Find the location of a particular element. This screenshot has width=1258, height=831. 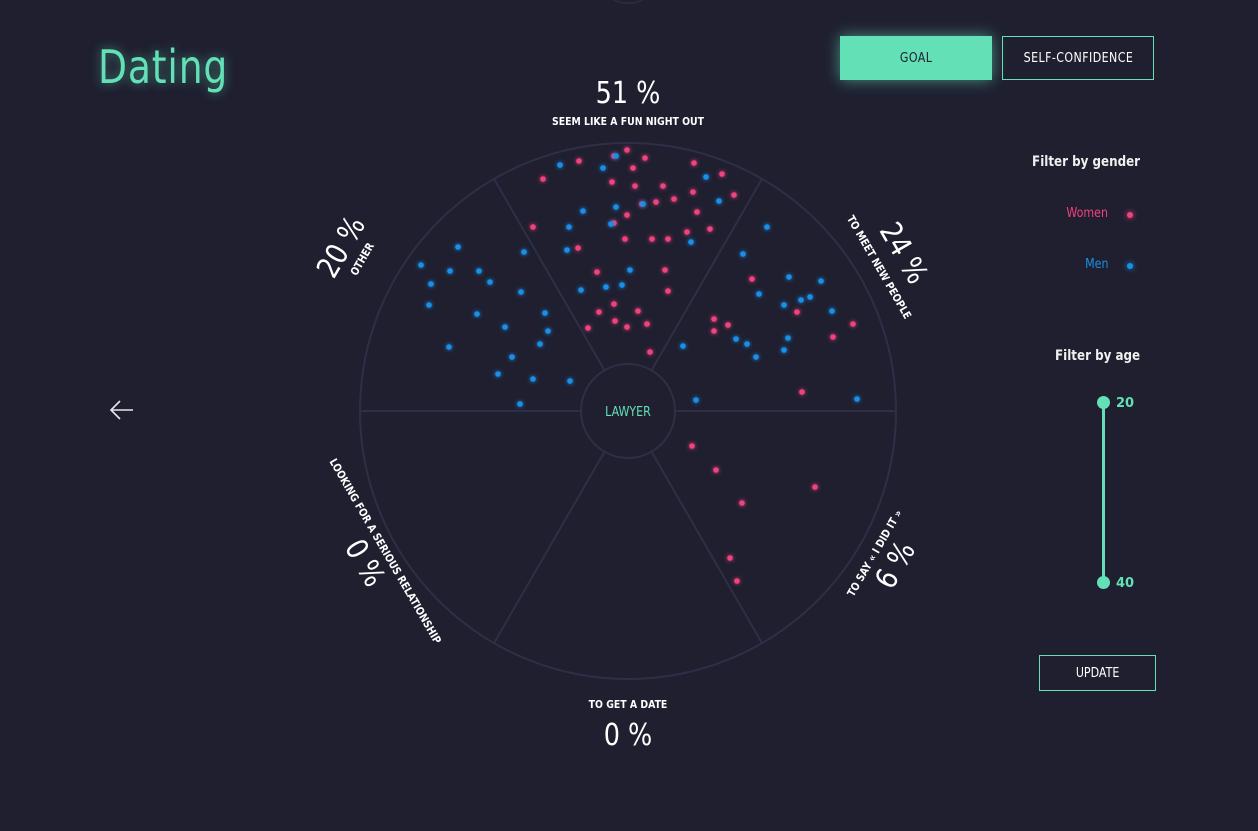

arrow-left-icon is located at coordinates (122, 410).